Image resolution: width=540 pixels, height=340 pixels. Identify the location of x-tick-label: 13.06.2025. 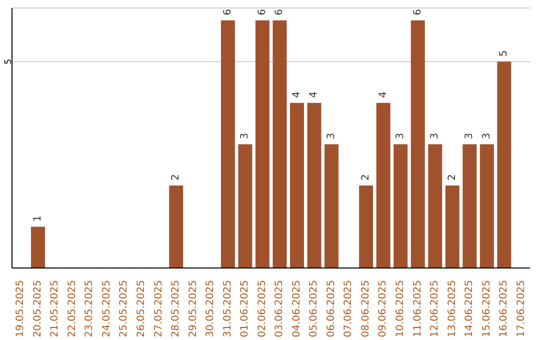
(452, 309).